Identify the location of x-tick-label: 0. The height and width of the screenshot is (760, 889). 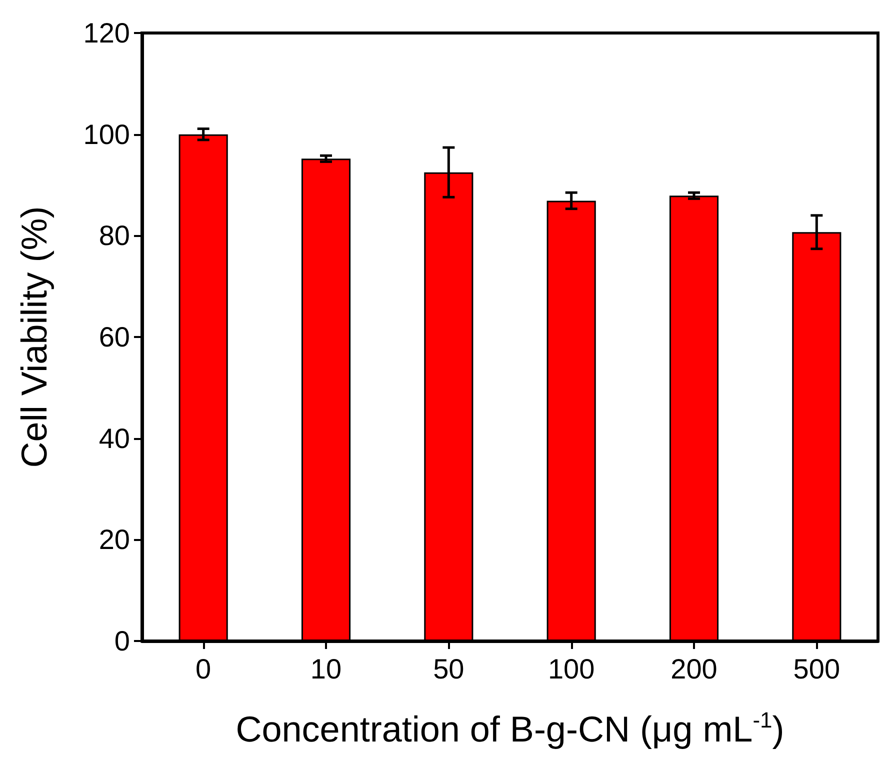
(204, 669).